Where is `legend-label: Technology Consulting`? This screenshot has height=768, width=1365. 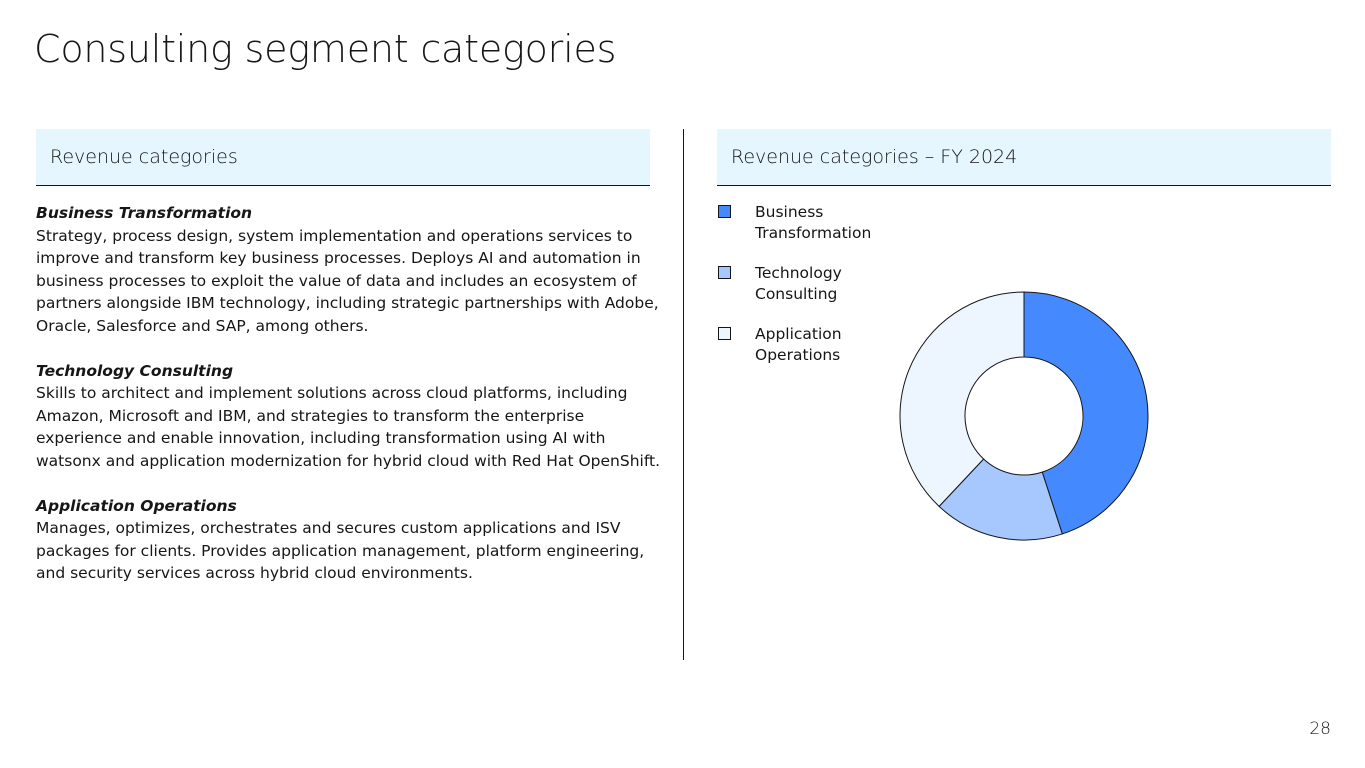
legend-label: Technology Consulting is located at coordinates (820, 283).